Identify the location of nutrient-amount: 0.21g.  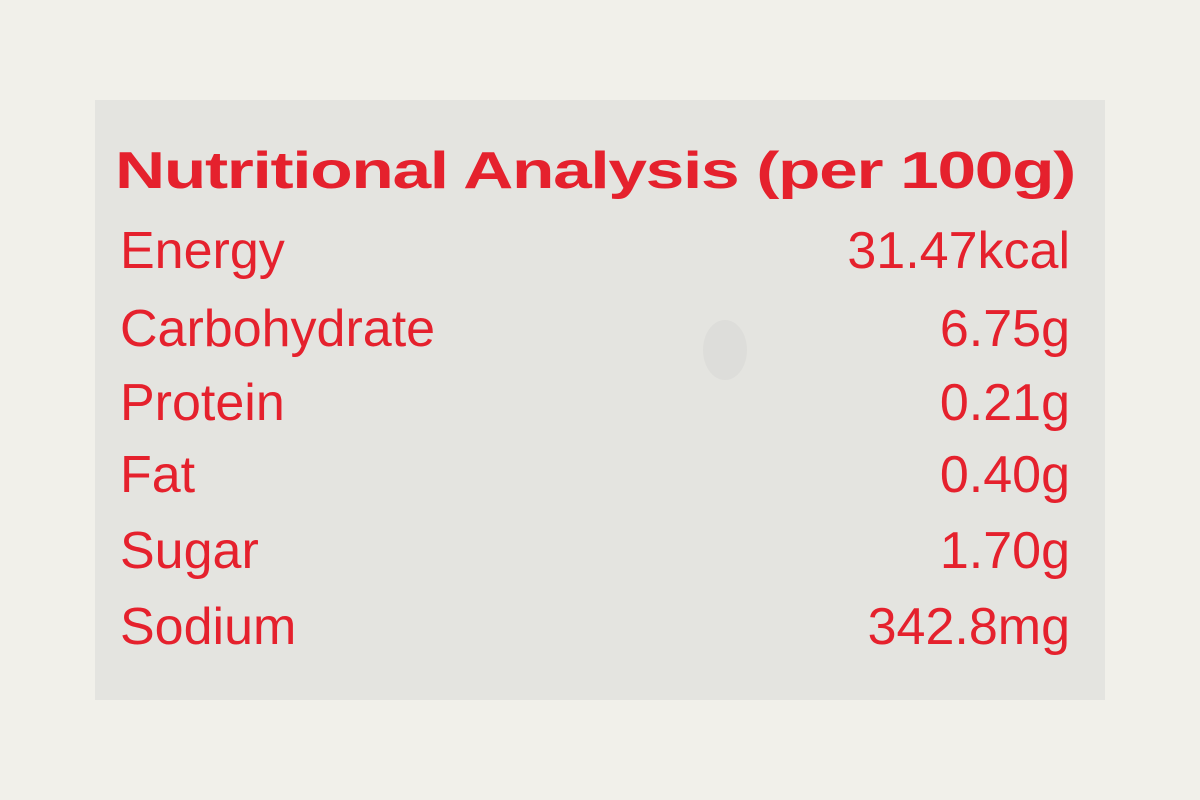
(1005, 403).